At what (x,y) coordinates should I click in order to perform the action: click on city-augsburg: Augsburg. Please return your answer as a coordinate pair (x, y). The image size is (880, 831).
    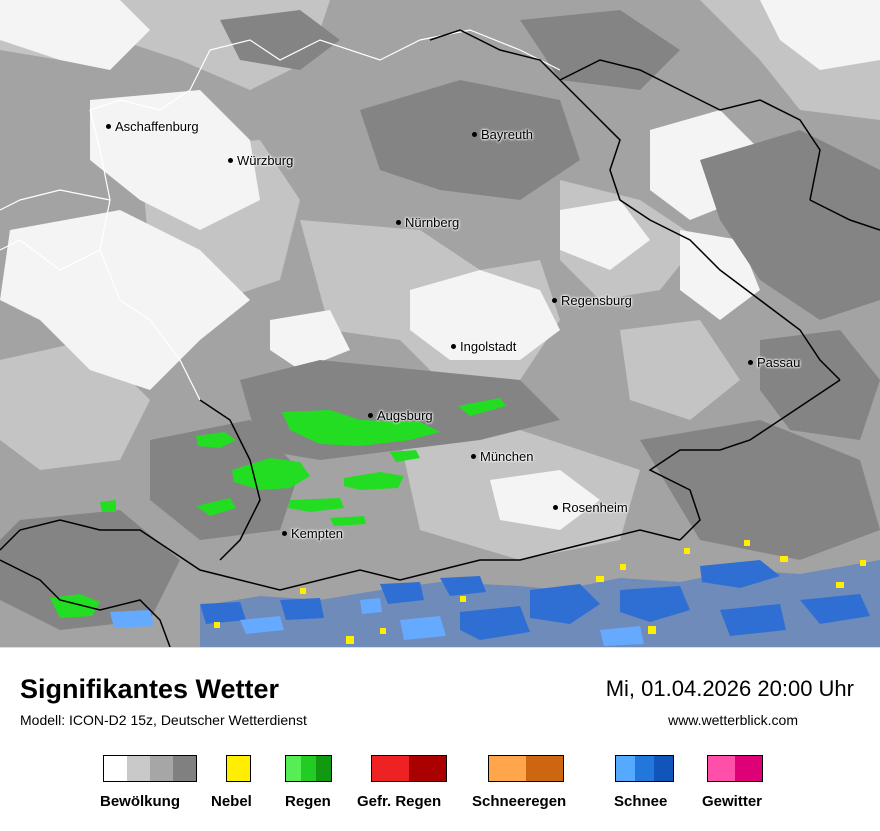
    Looking at the image, I should click on (400, 415).